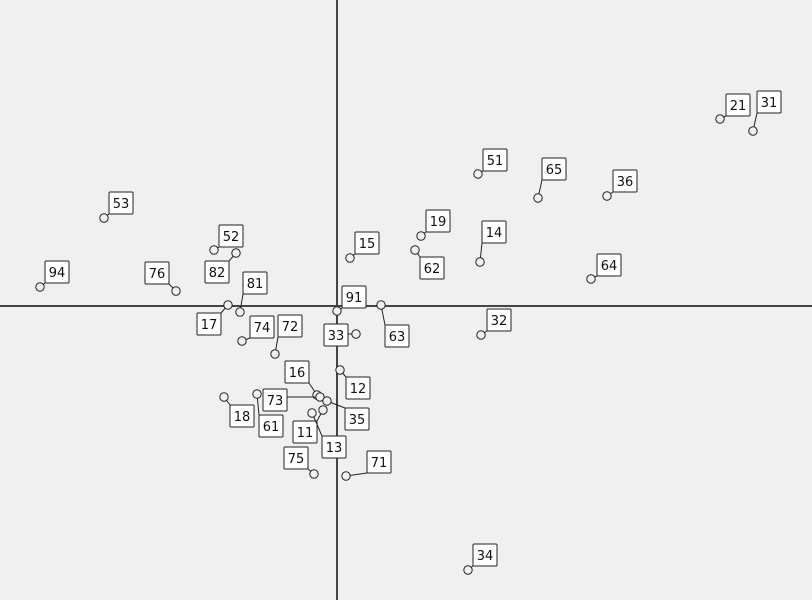 The width and height of the screenshot is (812, 600). I want to click on point-label-53: 53, so click(121, 204).